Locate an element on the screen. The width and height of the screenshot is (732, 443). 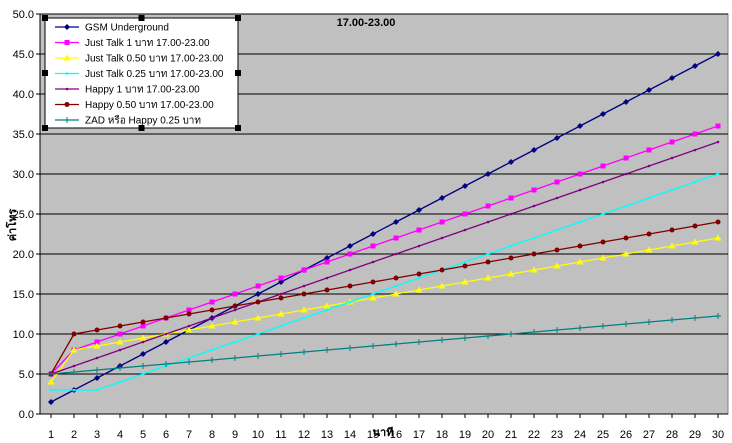
x-tick-label: 7 is located at coordinates (189, 435).